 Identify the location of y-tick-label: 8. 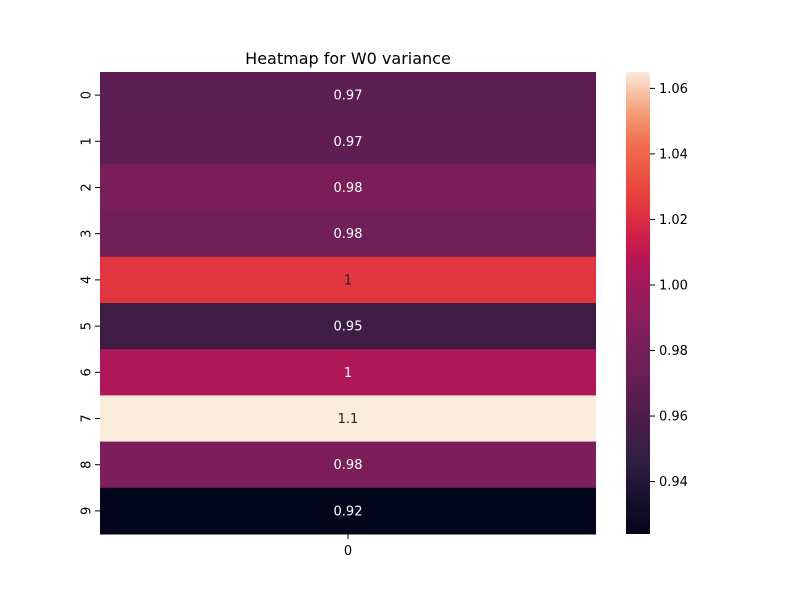
(87, 465).